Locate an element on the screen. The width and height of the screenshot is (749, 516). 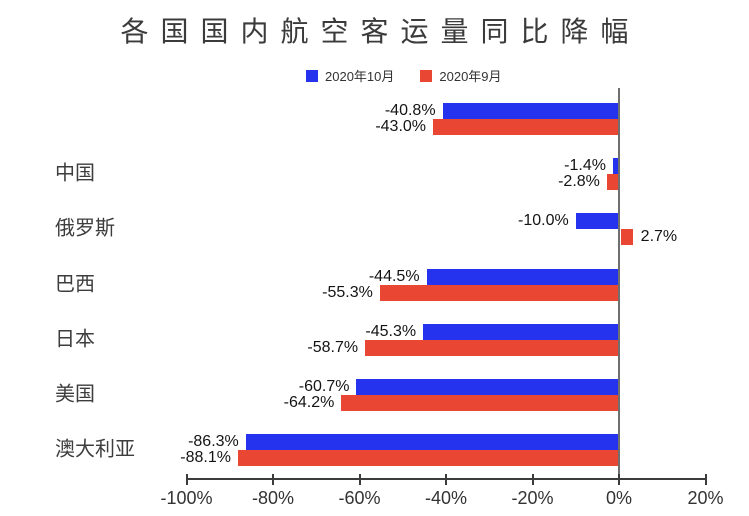
x-axis-line is located at coordinates (447, 479).